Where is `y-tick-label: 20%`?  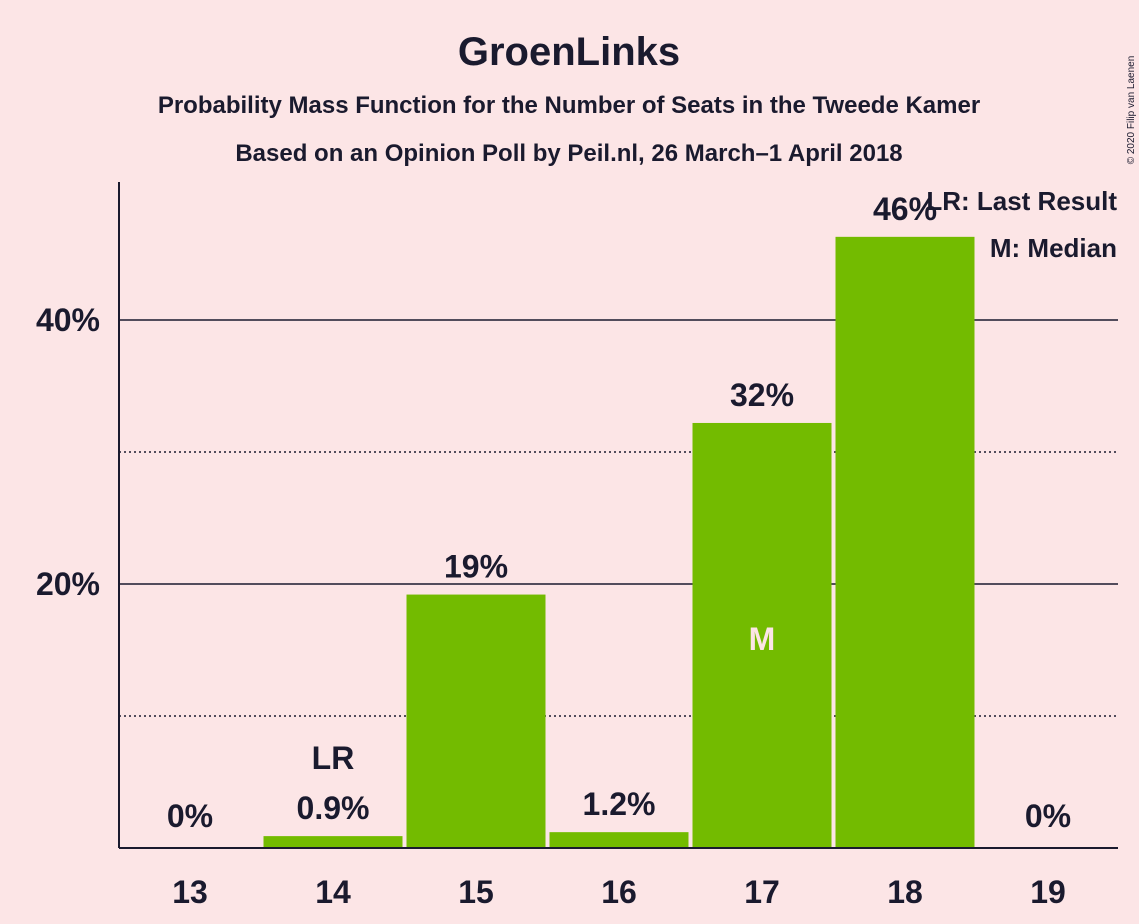 y-tick-label: 20% is located at coordinates (68, 584).